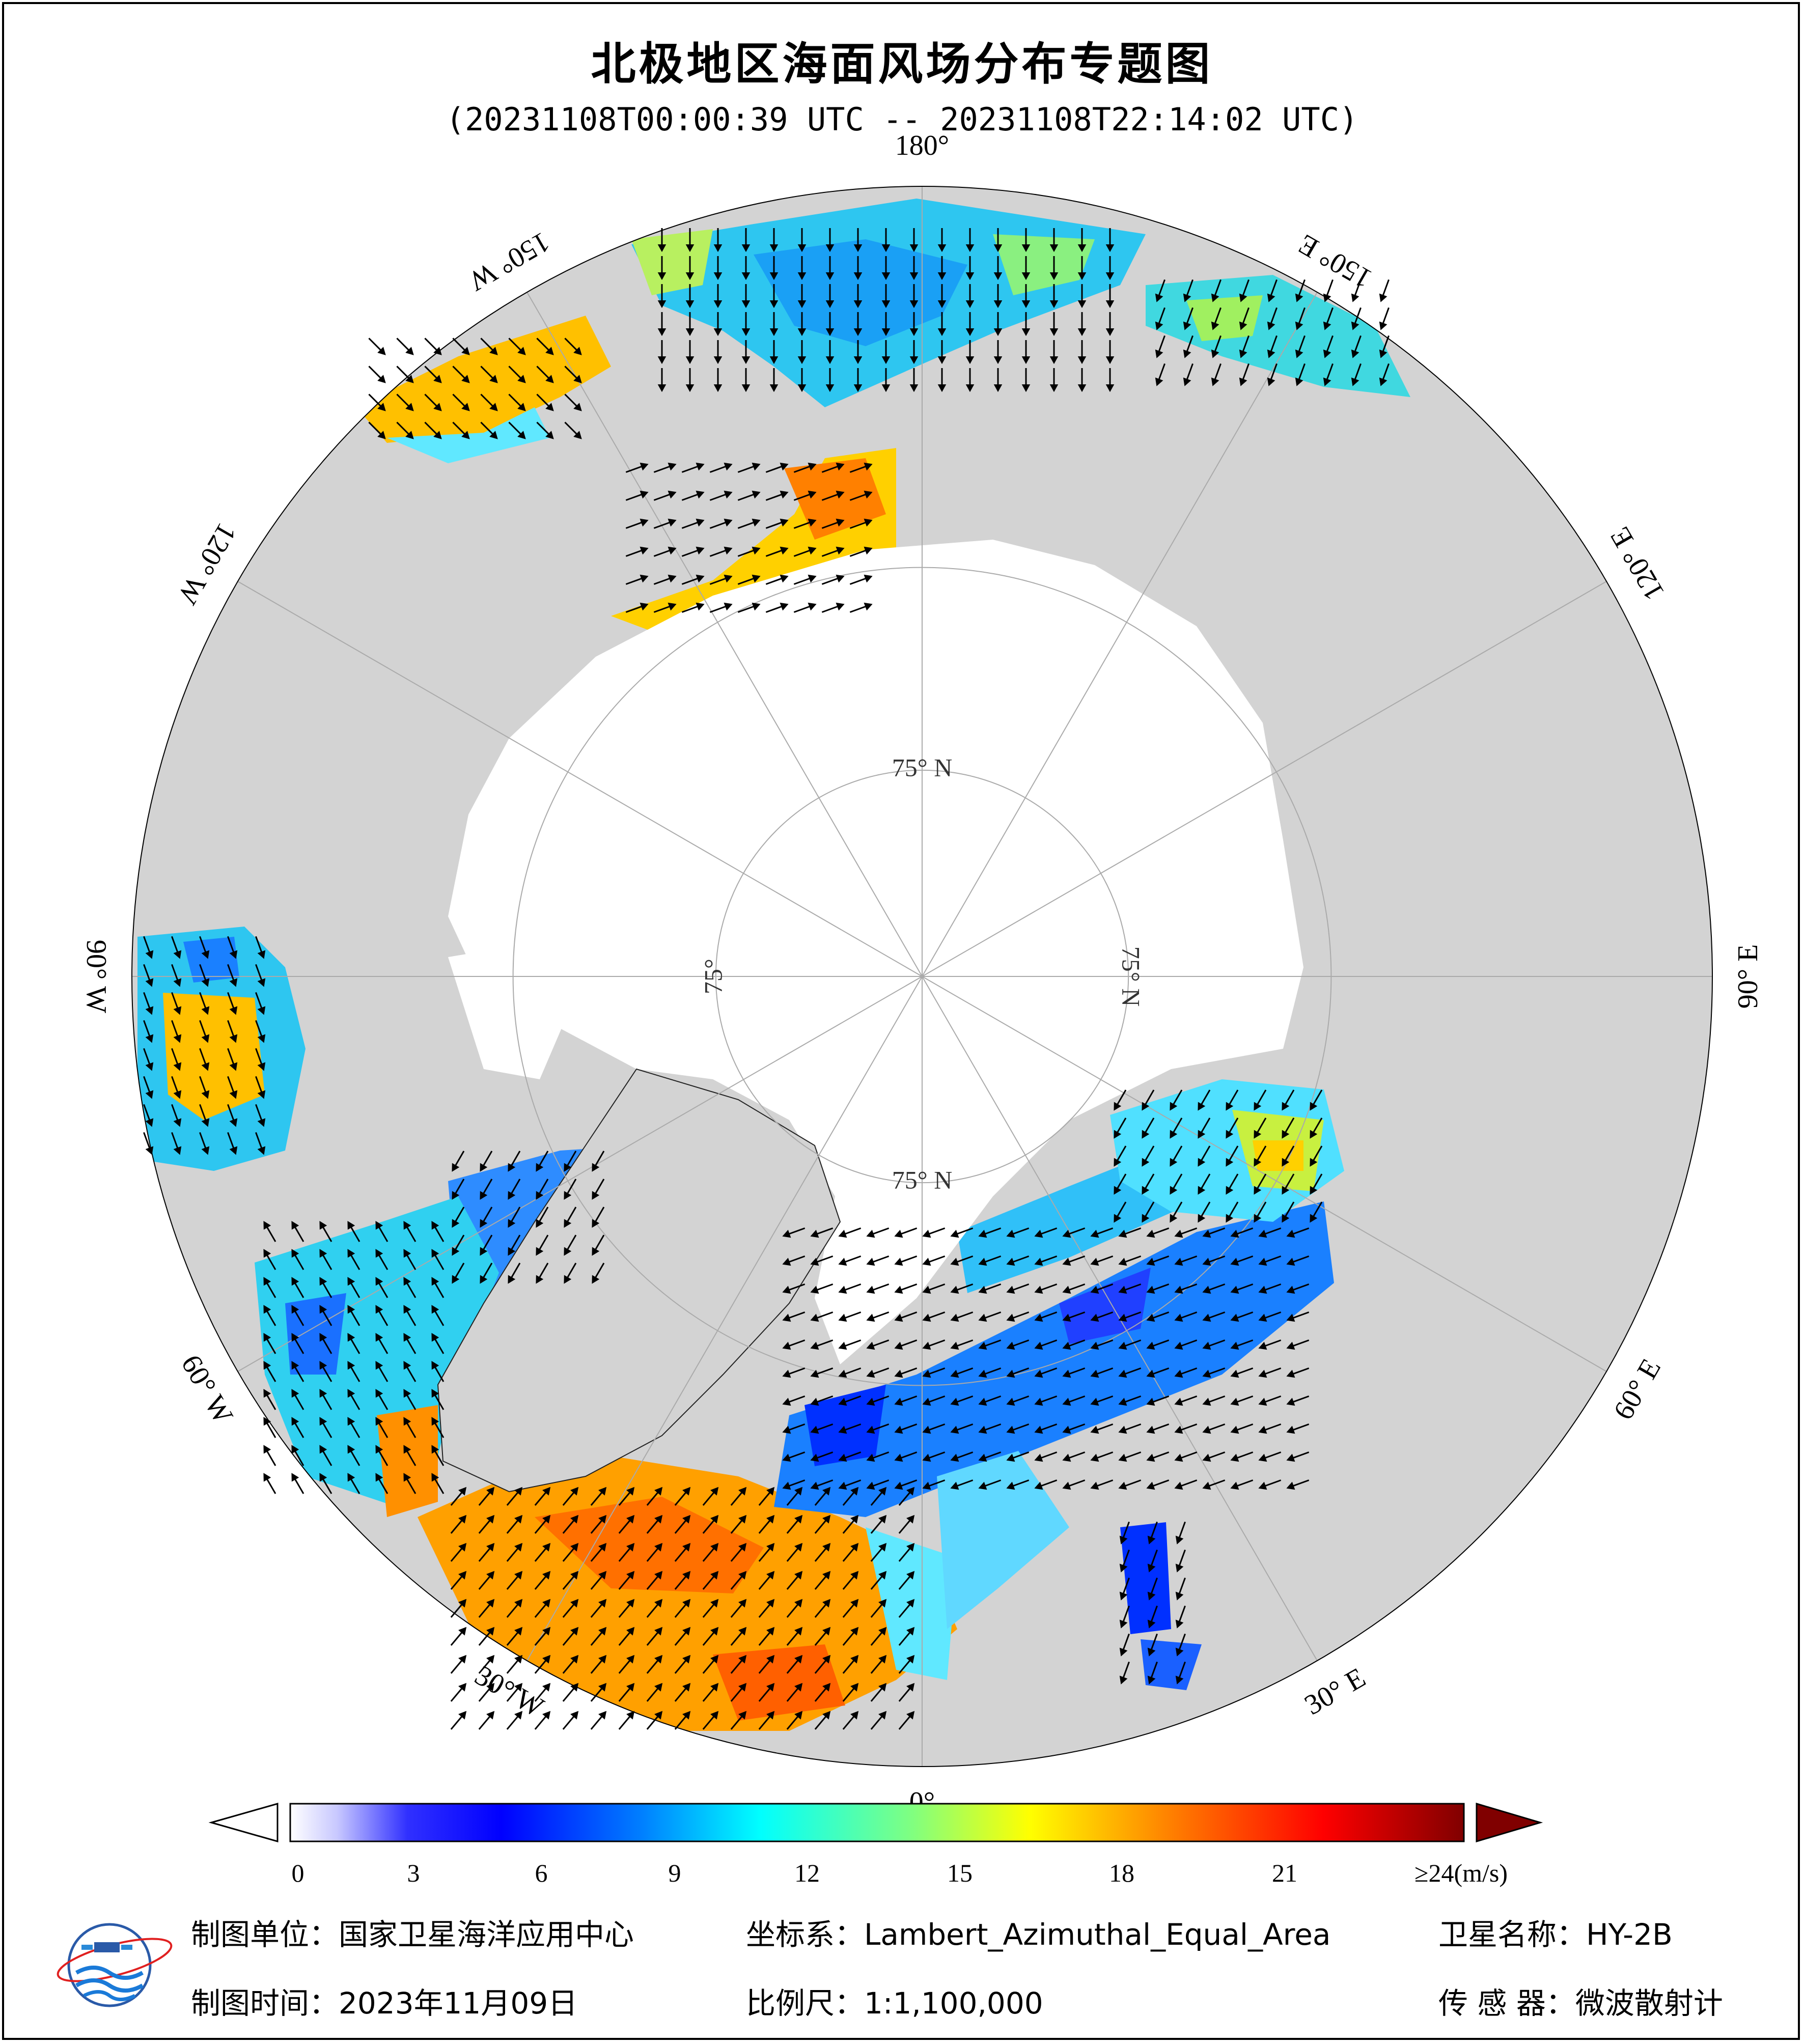 Image resolution: width=1804 pixels, height=2044 pixels. Describe the element at coordinates (1461, 1873) in the screenshot. I see `colorbar-unit: ≥24(m/s)` at that location.